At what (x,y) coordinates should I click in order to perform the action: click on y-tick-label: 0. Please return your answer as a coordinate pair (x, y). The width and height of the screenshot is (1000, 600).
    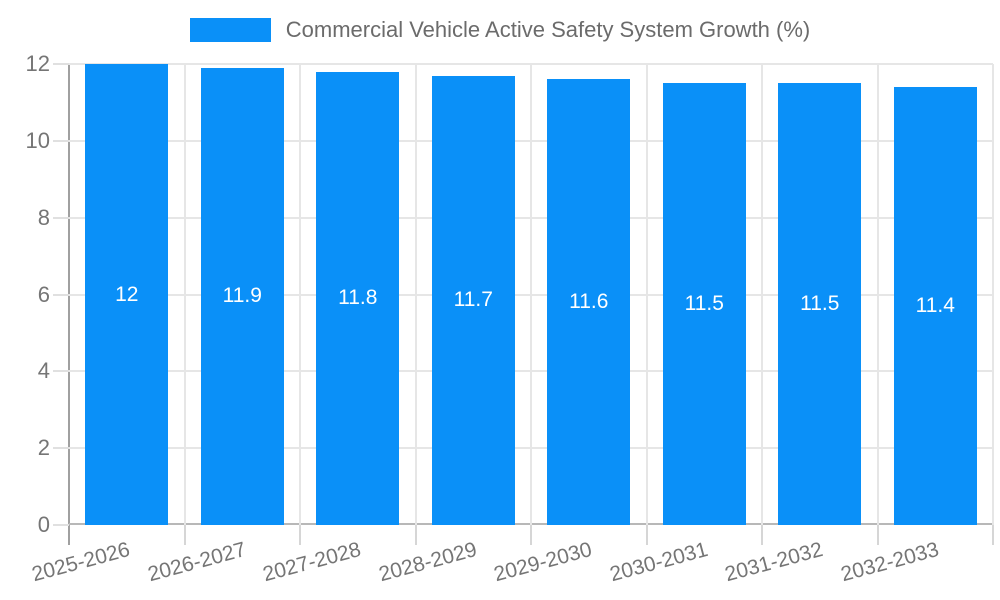
    Looking at the image, I should click on (43, 524).